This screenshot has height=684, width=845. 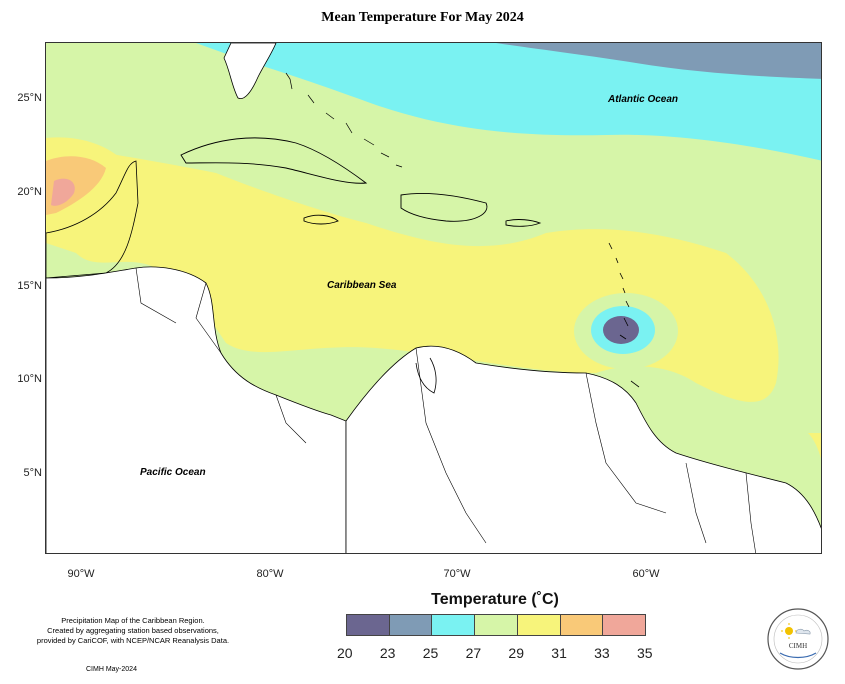 I want to click on coast-hispaniola, so click(x=444, y=207).